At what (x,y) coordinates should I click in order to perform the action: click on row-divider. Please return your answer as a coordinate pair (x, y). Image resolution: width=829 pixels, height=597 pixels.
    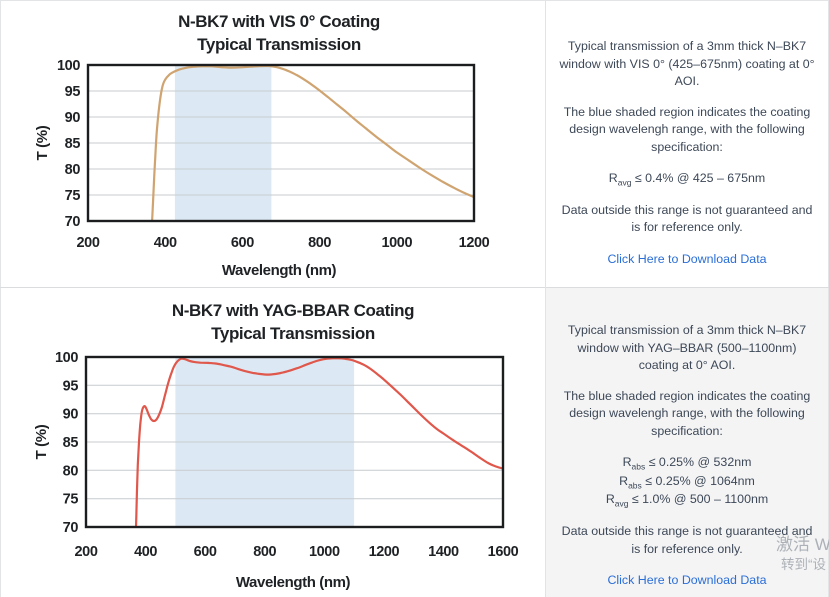
    Looking at the image, I should click on (414, 287).